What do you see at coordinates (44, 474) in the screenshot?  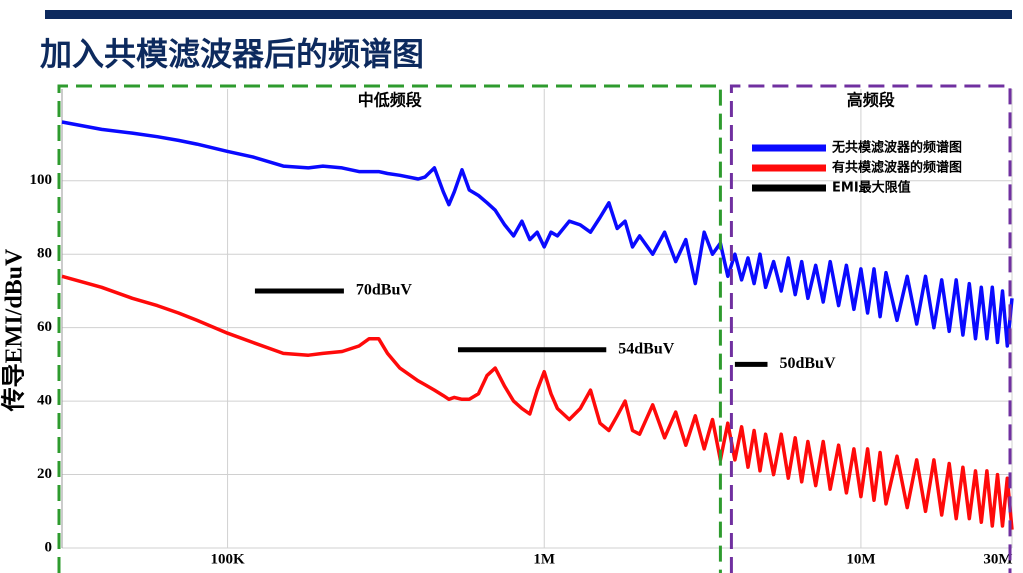 I see `y-tick-label: 20` at bounding box center [44, 474].